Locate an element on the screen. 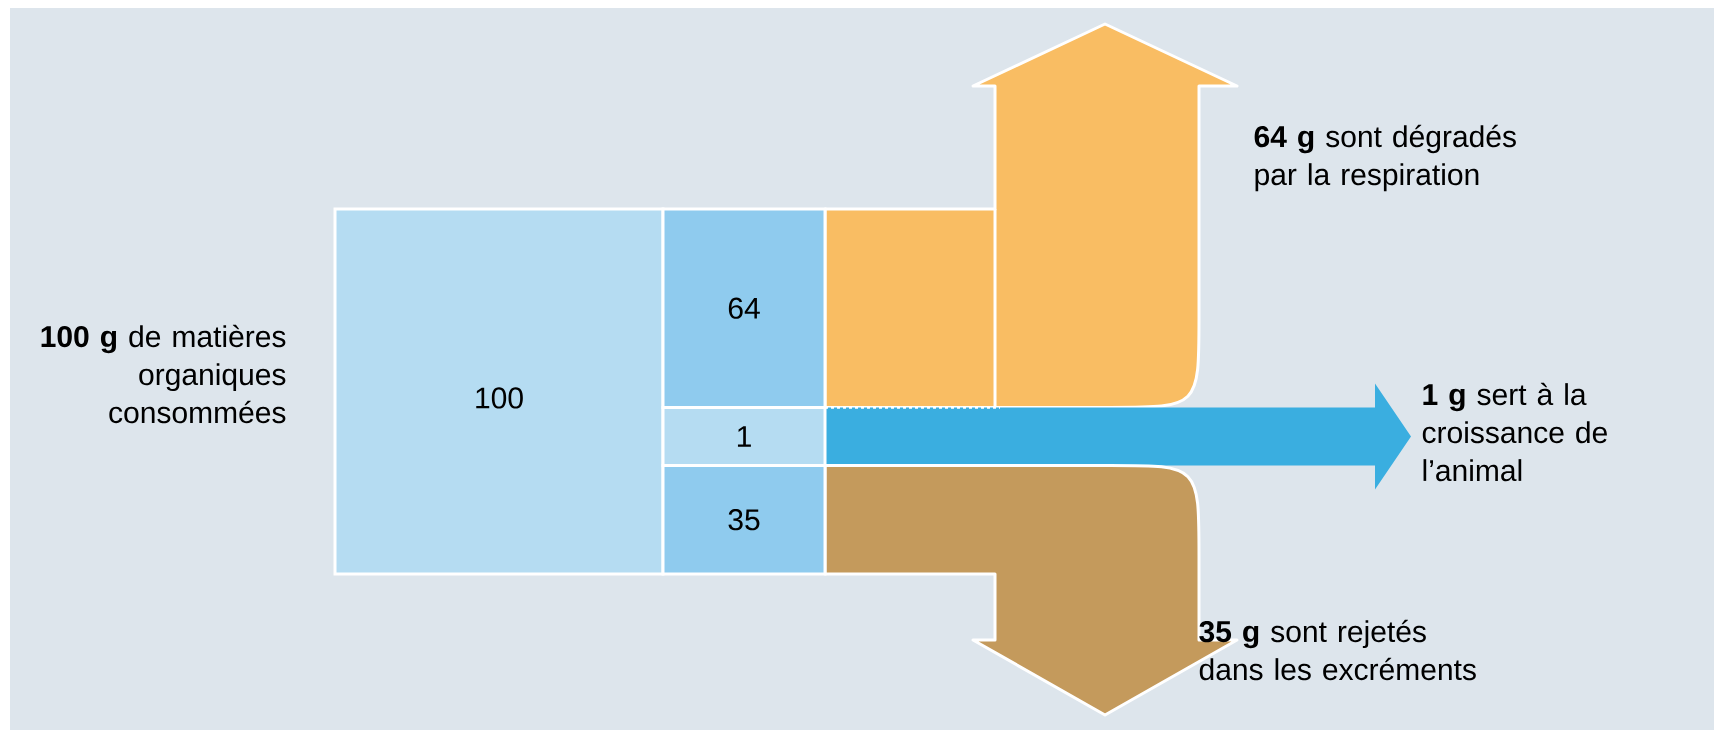  category-label: 1 g sert à la croissance de l’animal is located at coordinates (1514, 432).